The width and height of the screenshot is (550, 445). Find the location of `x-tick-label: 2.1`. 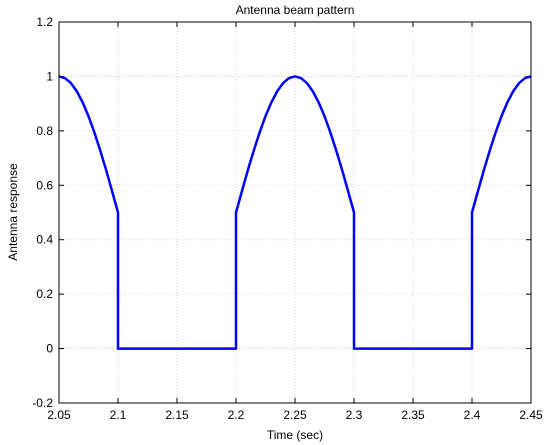

x-tick-label: 2.1 is located at coordinates (118, 415).